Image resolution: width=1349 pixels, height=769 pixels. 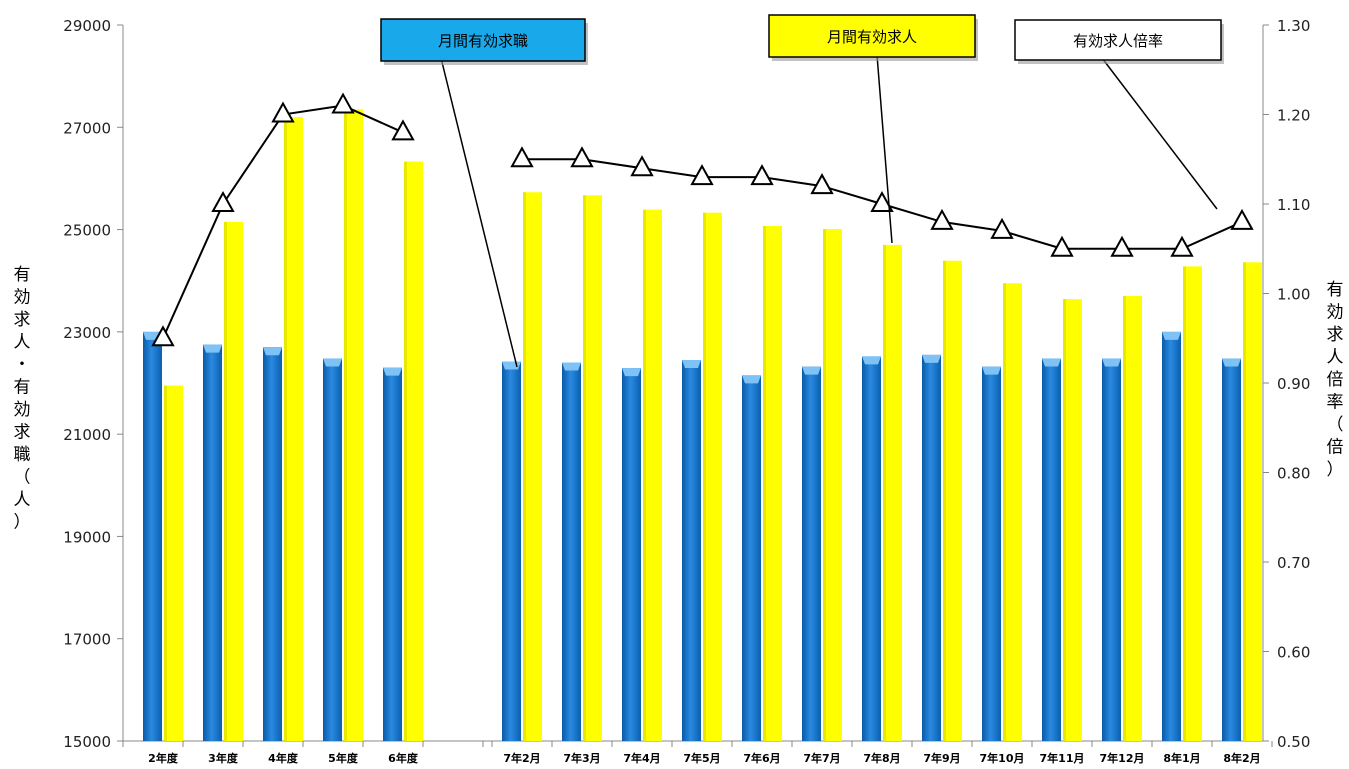 What do you see at coordinates (283, 221) in the screenshot?
I see `ratio-line-annual` at bounding box center [283, 221].